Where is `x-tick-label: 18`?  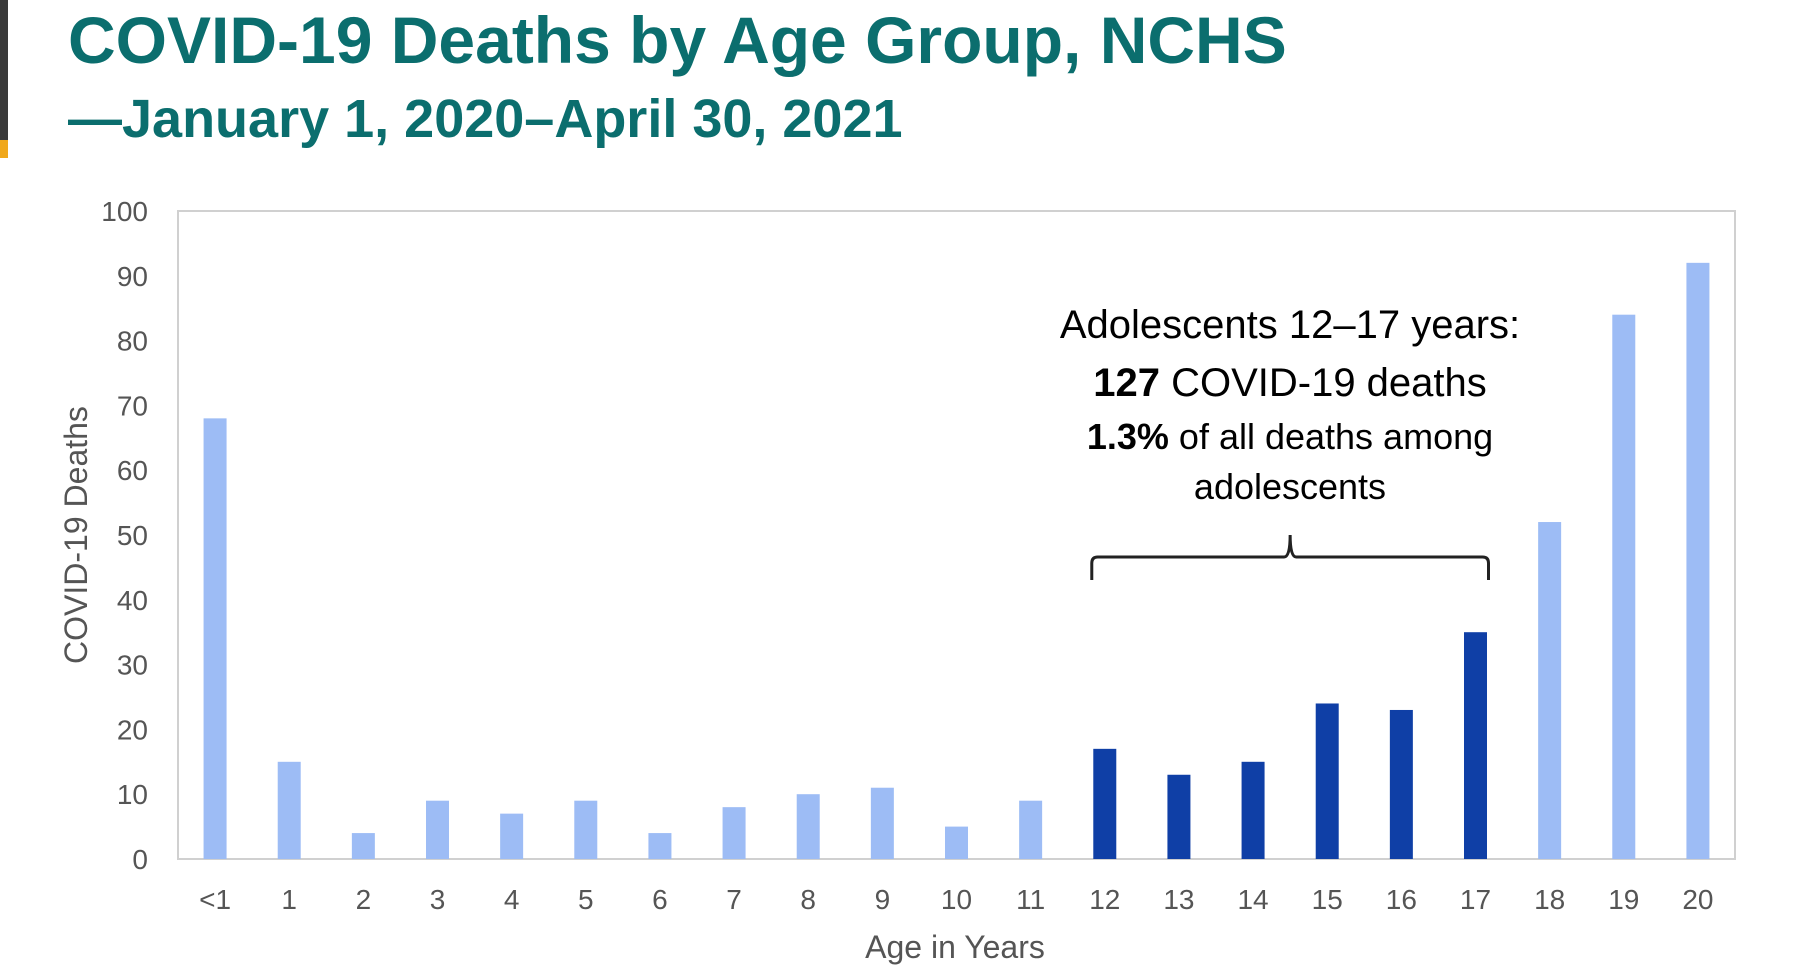
x-tick-label: 18 is located at coordinates (1549, 899).